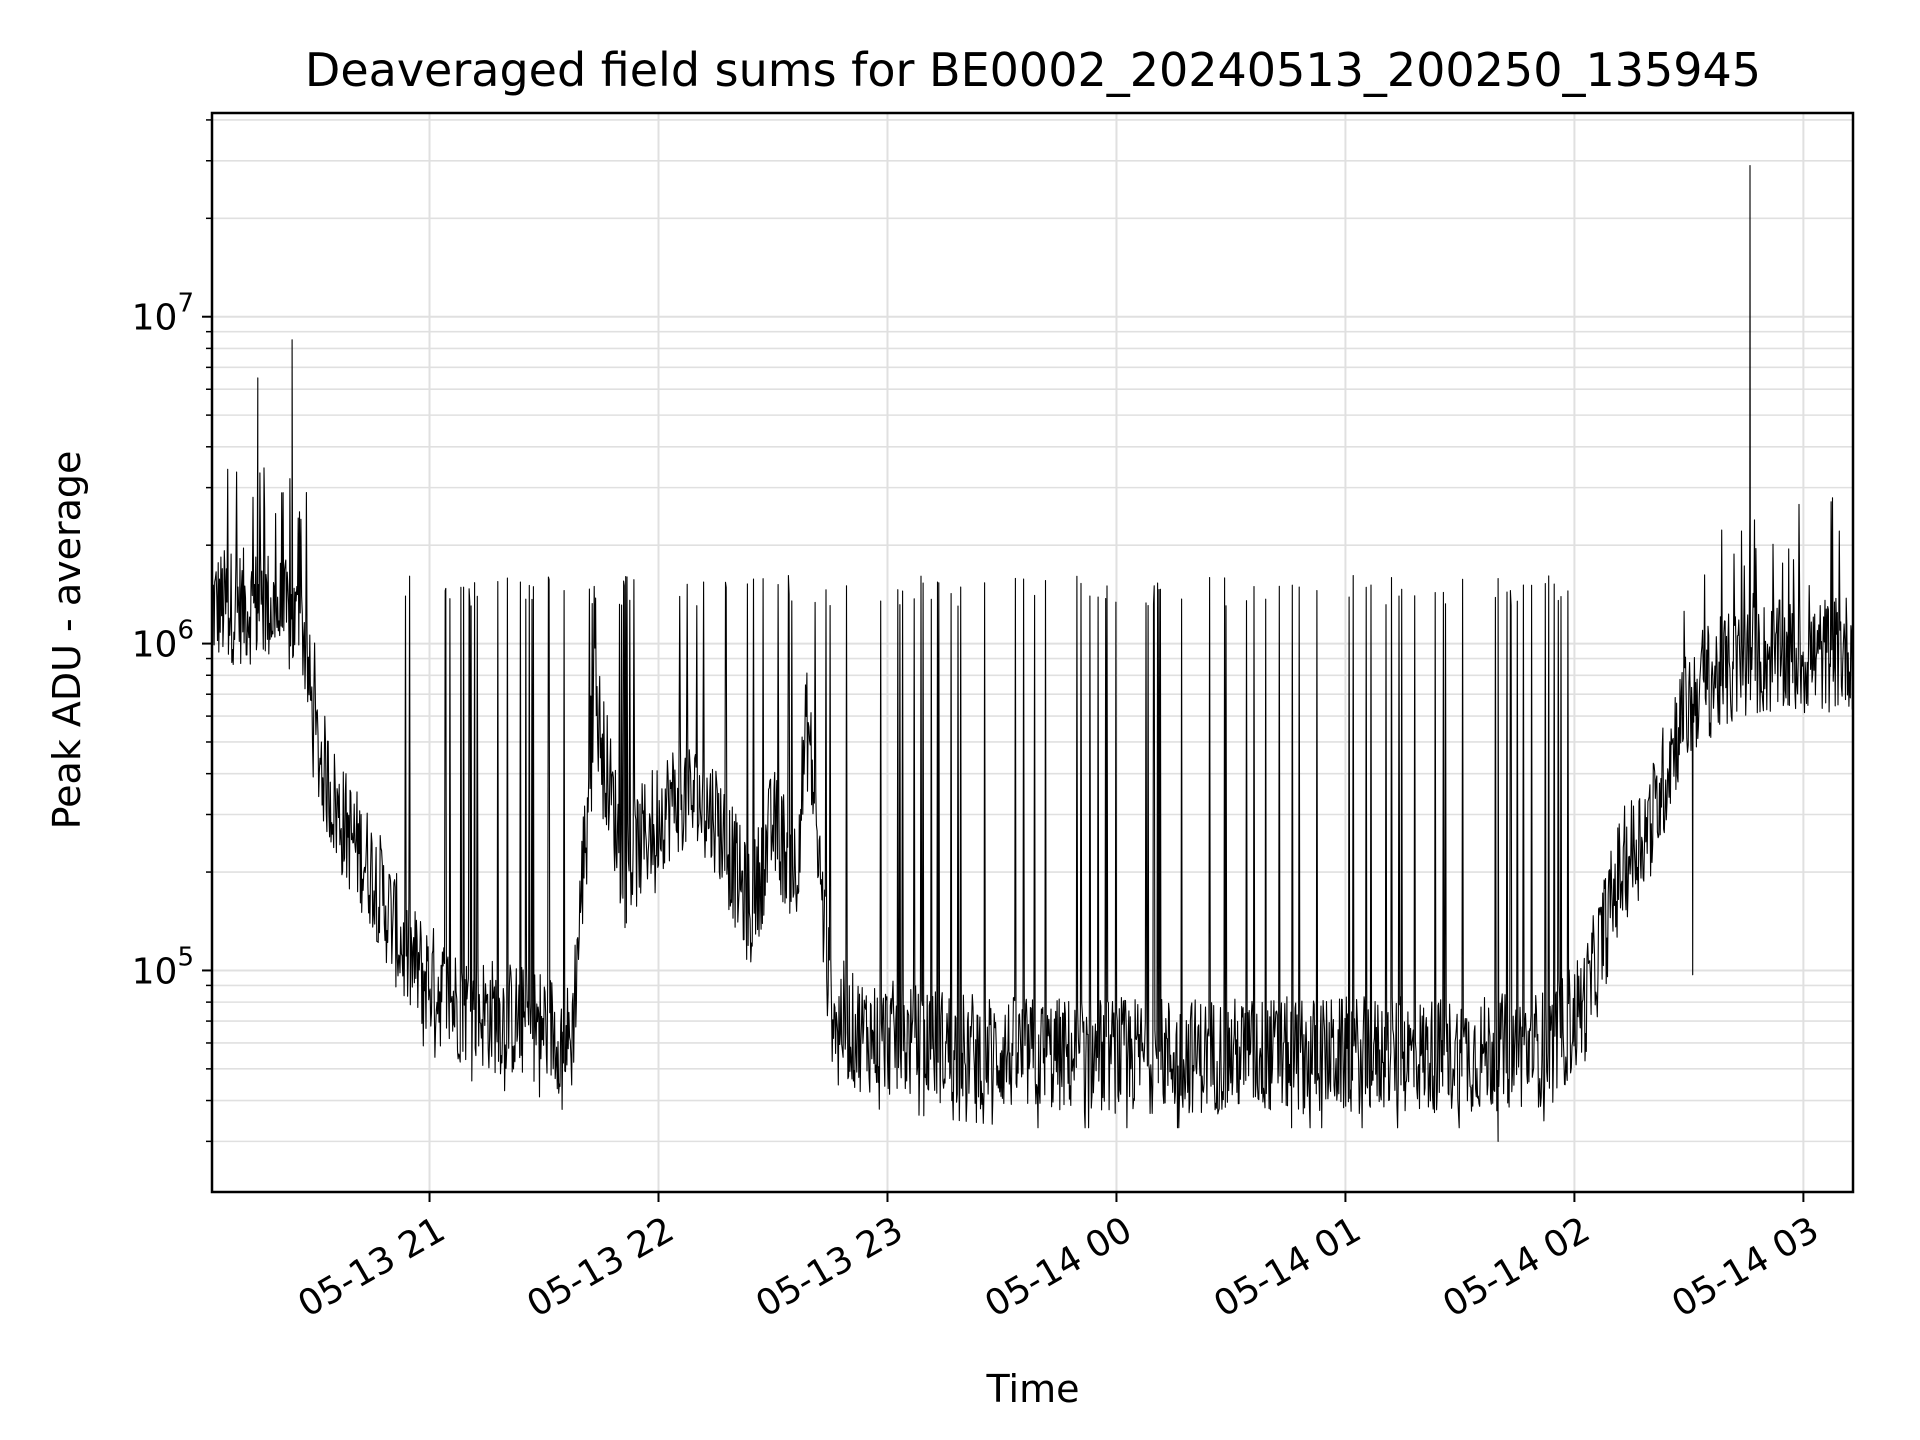 The image size is (1920, 1440). Describe the element at coordinates (163, 314) in the screenshot. I see `y-tick-label: 10⁷` at that location.